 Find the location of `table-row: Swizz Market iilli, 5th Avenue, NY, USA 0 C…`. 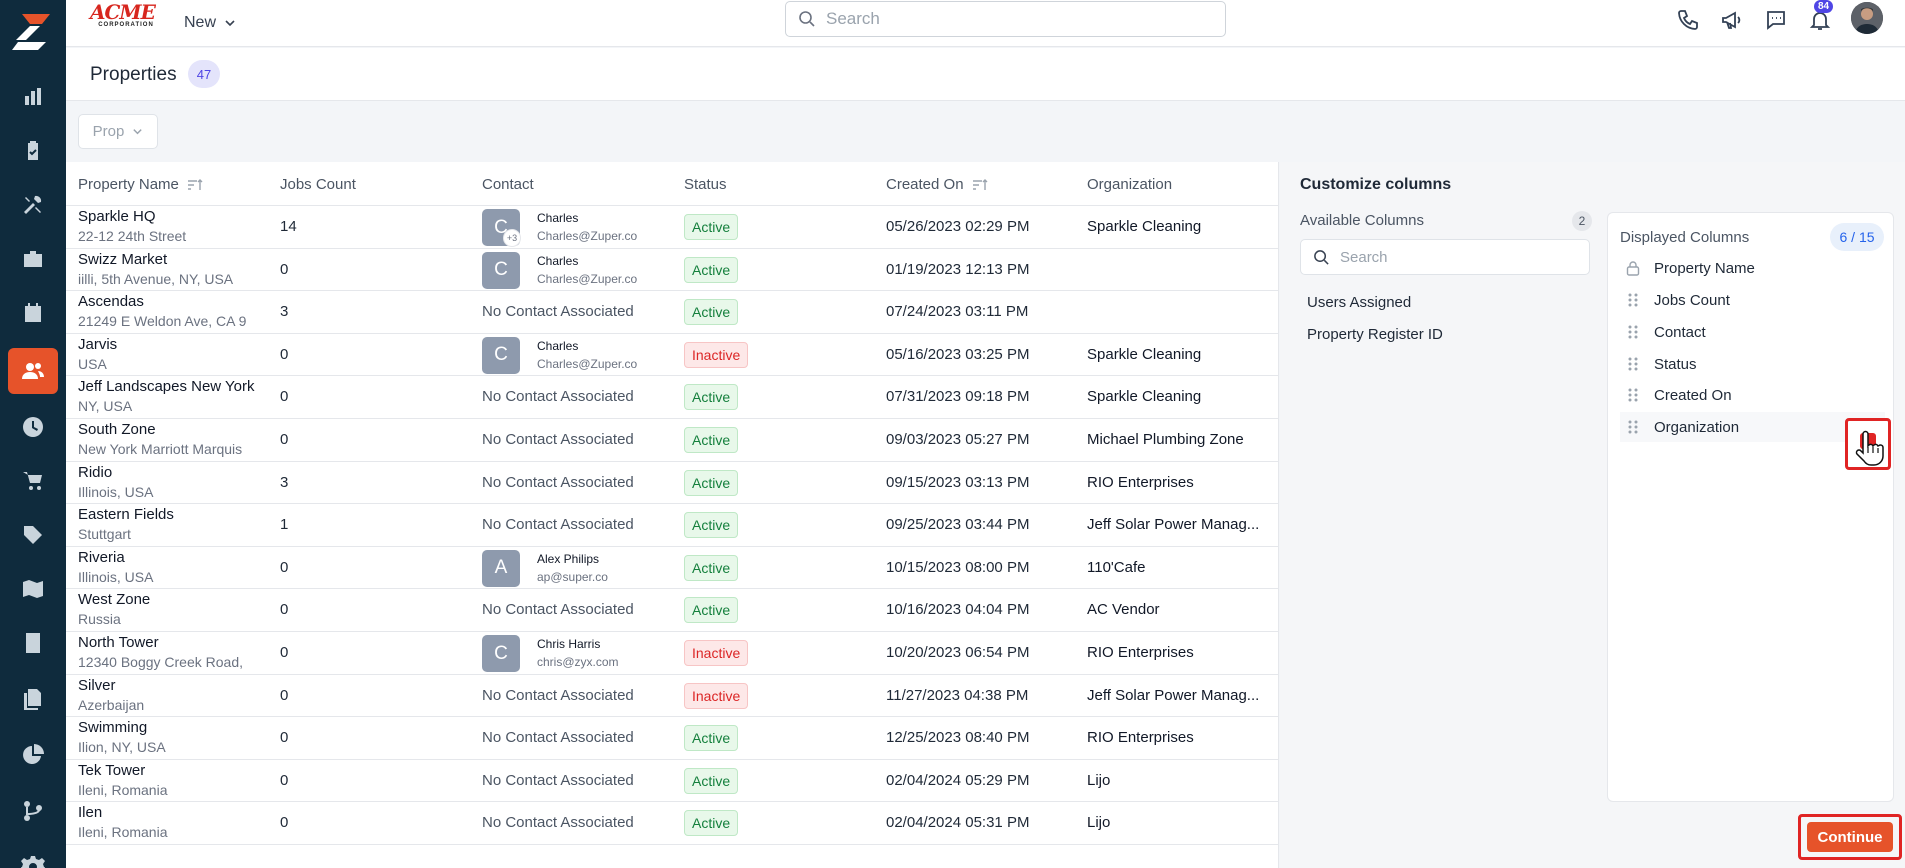

table-row: Swizz Market iilli, 5th Avenue, NY, USA 0 C… is located at coordinates (672, 270).